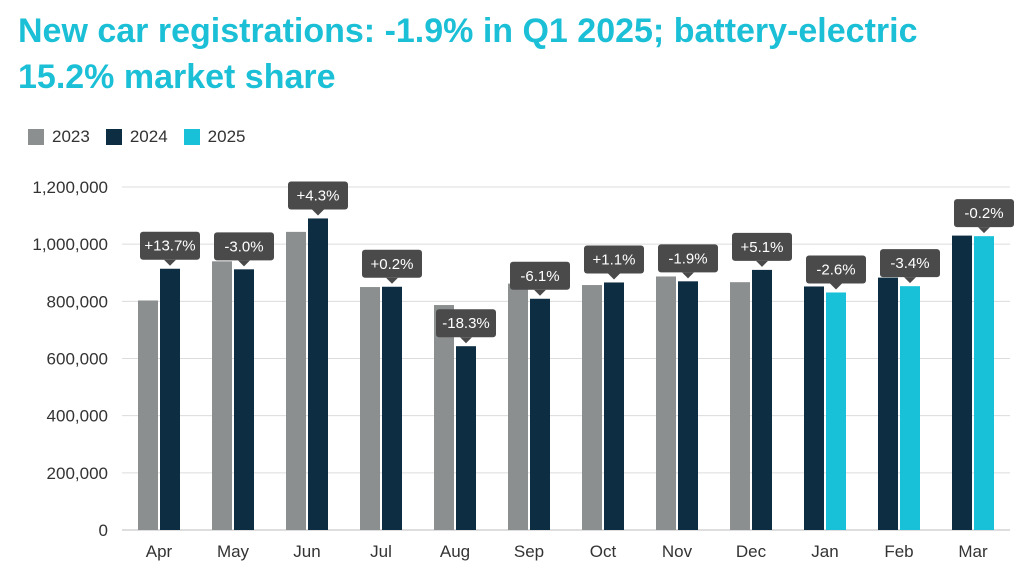 This screenshot has width=1024, height=566. Describe the element at coordinates (370, 408) in the screenshot. I see `bar-2023-jul` at that location.